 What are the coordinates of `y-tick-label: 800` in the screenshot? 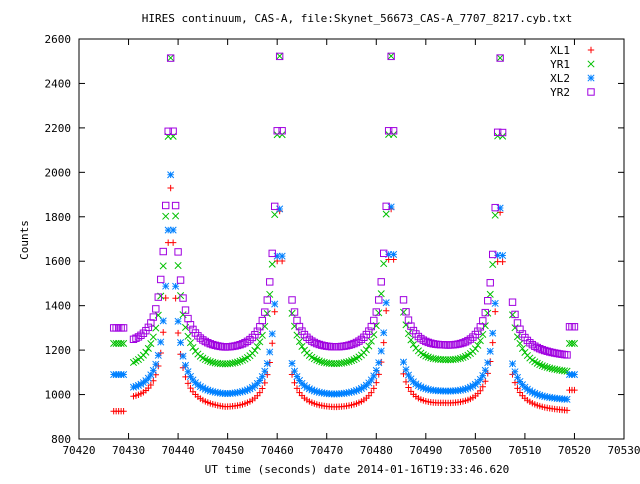 It's located at (61, 439).